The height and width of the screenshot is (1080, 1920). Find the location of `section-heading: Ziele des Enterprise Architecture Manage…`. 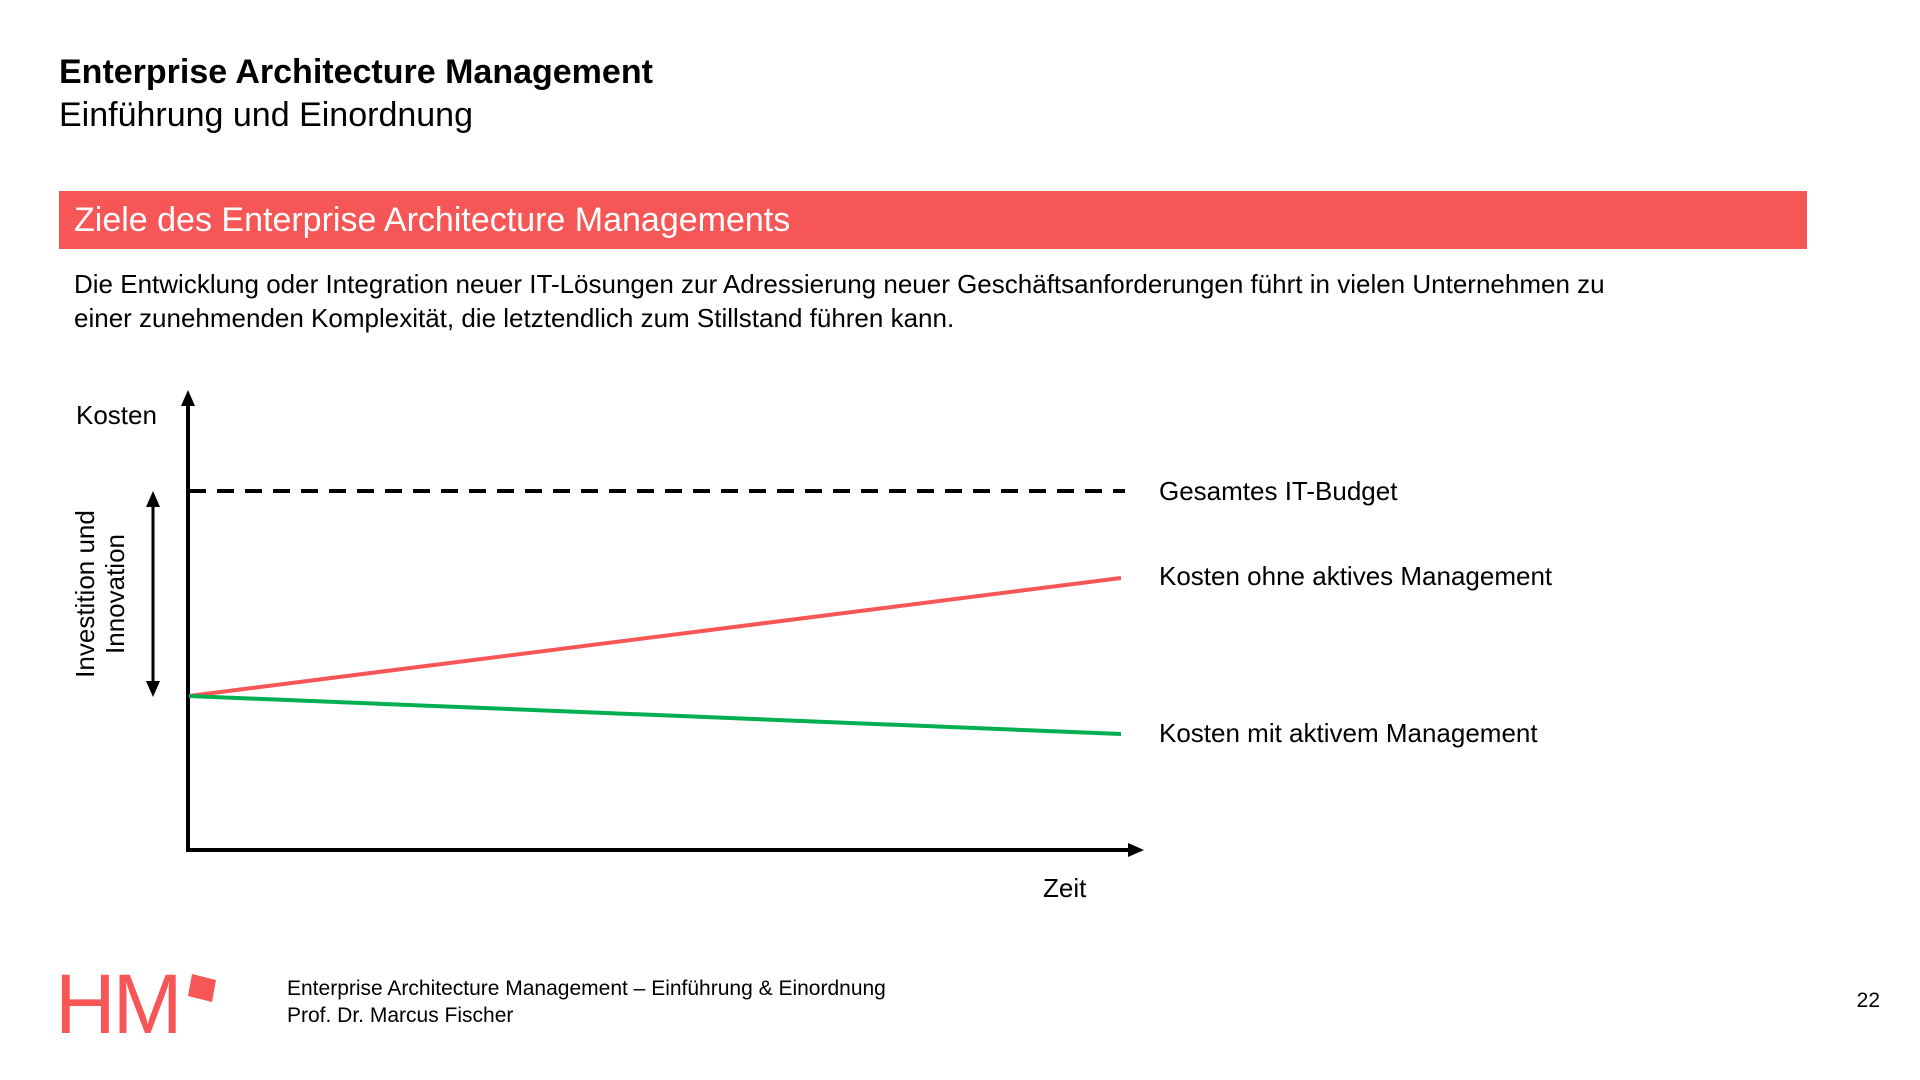

section-heading: Ziele des Enterprise Architecture Manage… is located at coordinates (432, 220).